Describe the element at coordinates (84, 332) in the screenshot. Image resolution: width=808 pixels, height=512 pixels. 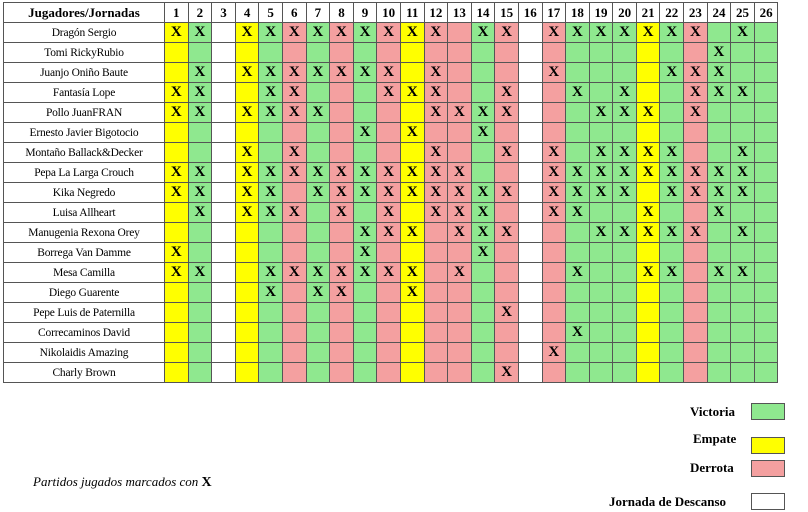
I see `player-name: Correcaminos David` at that location.